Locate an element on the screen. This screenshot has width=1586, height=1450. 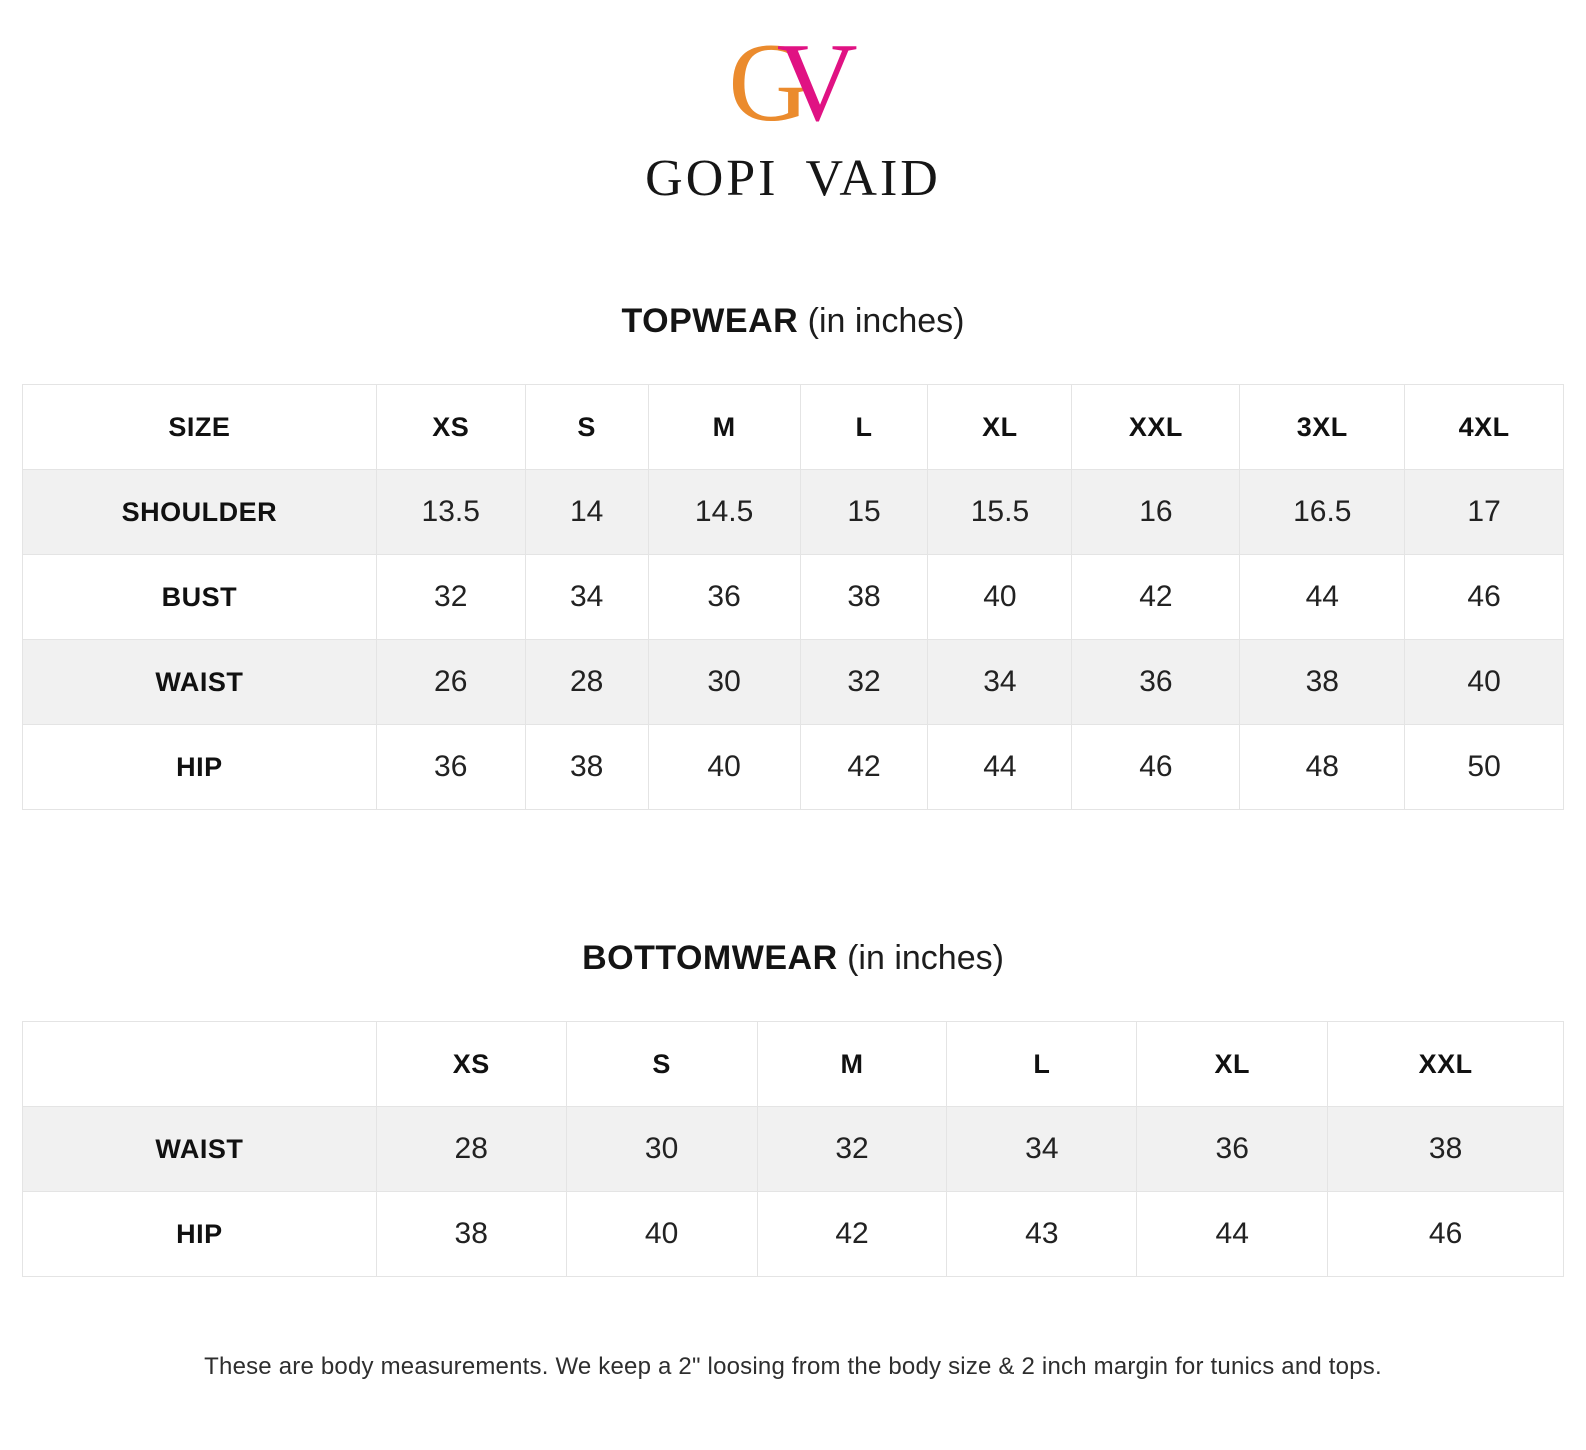
brand-logo: GV GOPI VAID is located at coordinates (793, 102).